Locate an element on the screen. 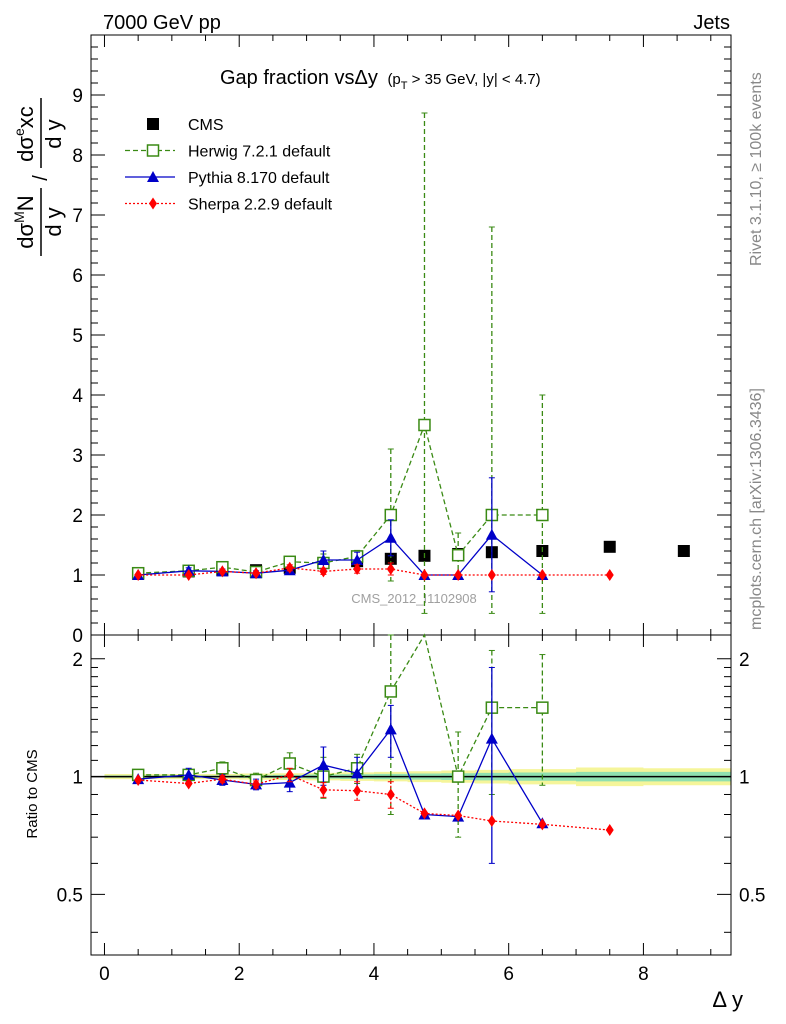 The width and height of the screenshot is (786, 1024). y-label-den-left: d y is located at coordinates (53, 221).